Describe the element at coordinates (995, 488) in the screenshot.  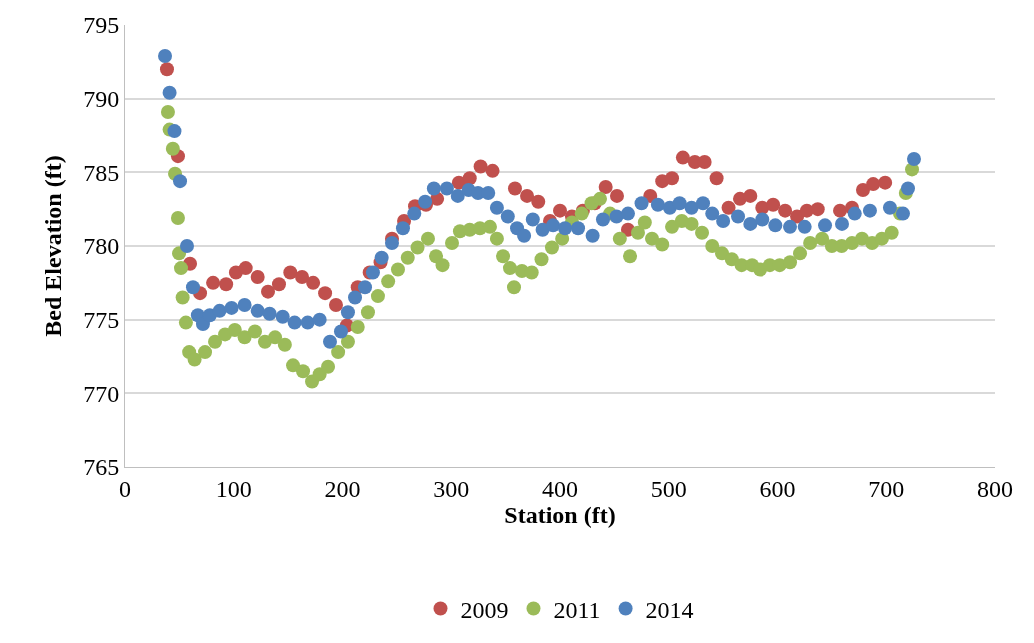
I see `x-tick-label: 800` at that location.